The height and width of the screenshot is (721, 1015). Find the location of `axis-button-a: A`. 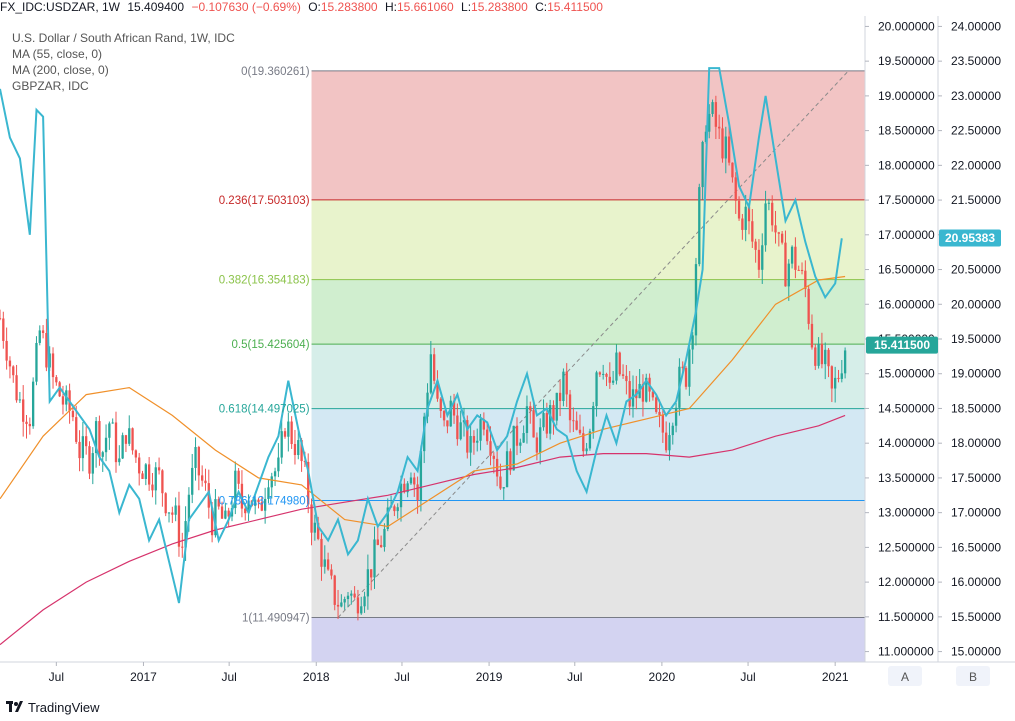

axis-button-a: A is located at coordinates (905, 676).